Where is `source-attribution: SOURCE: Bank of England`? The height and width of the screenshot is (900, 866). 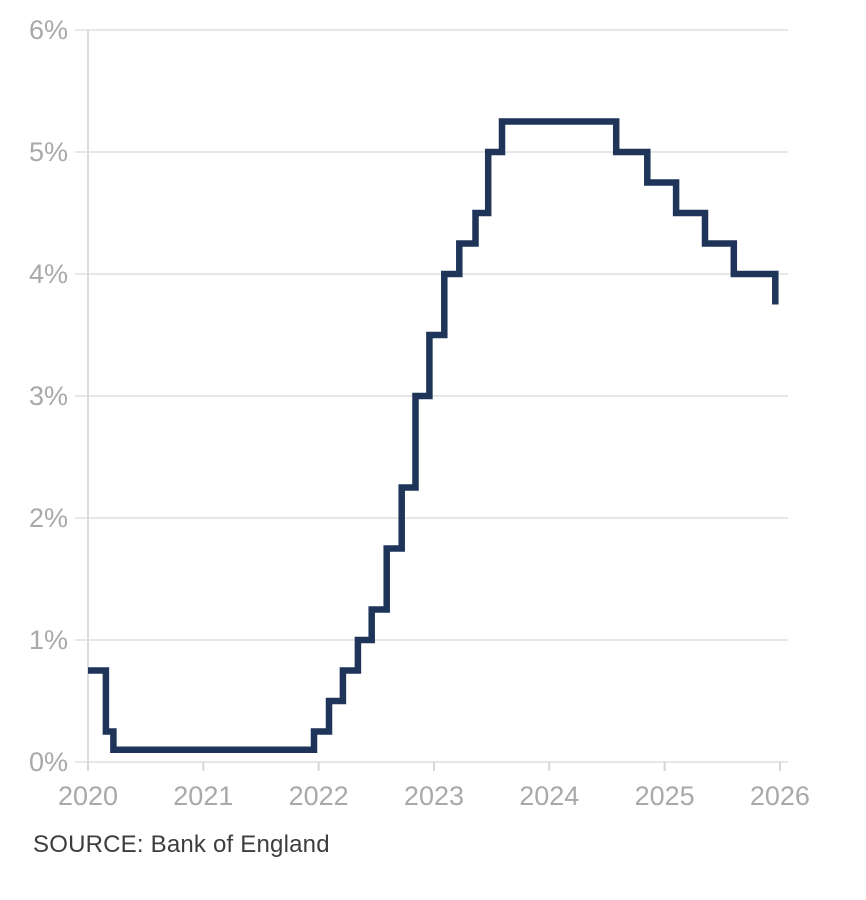
source-attribution: SOURCE: Bank of England is located at coordinates (181, 844).